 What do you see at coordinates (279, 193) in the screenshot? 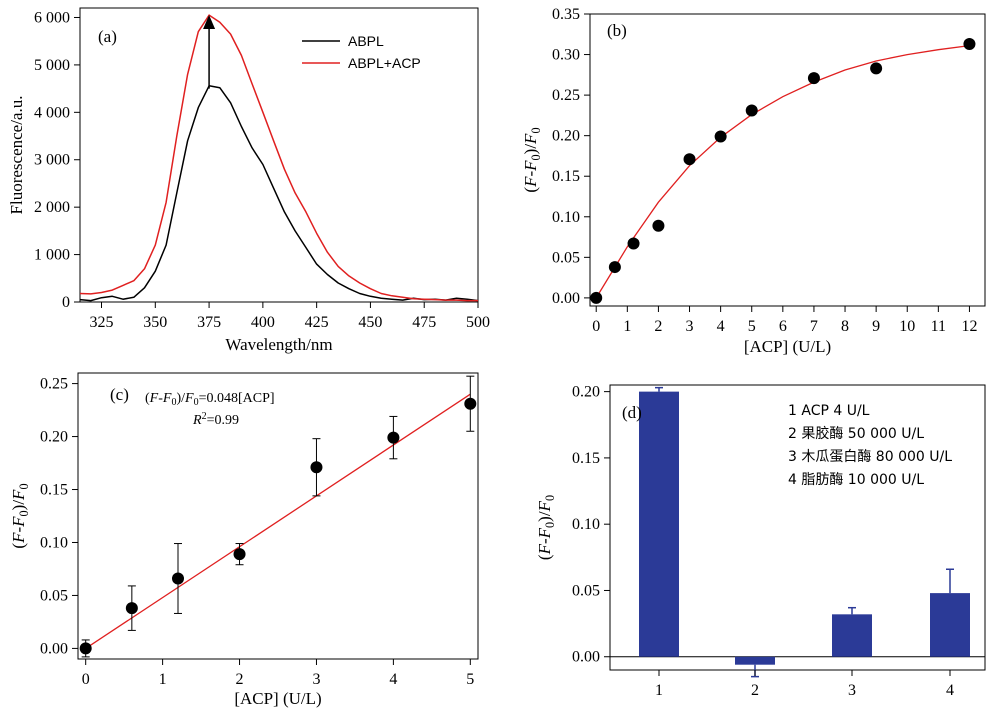
I see `series-line-abpl` at bounding box center [279, 193].